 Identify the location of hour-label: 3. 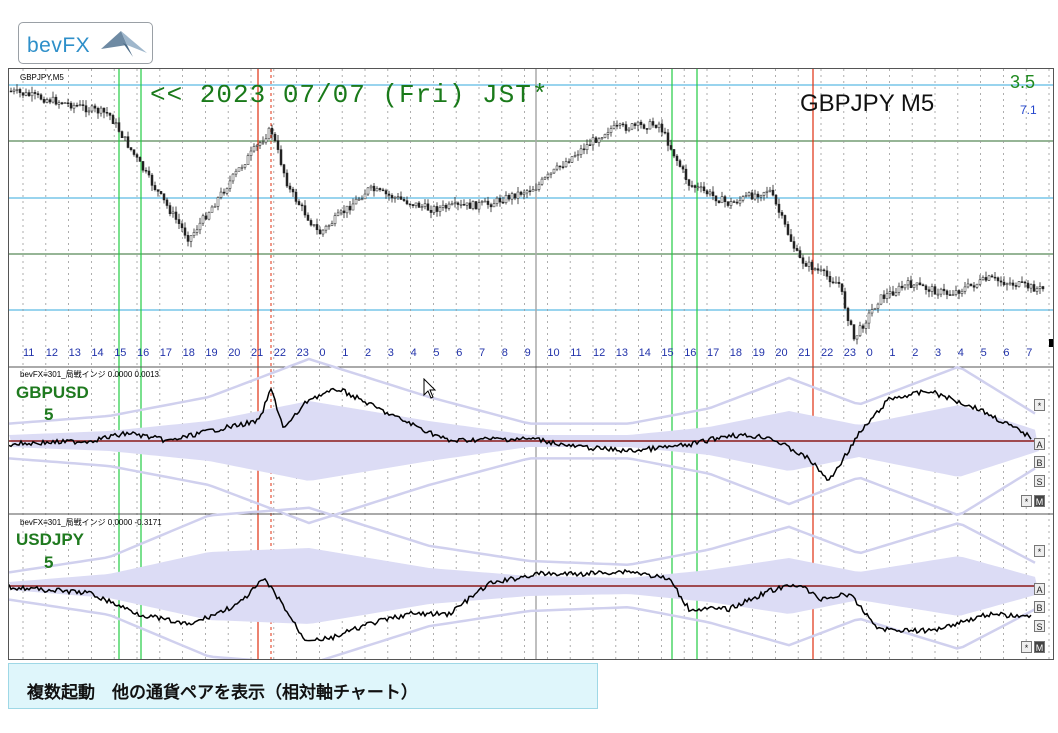
(390, 353).